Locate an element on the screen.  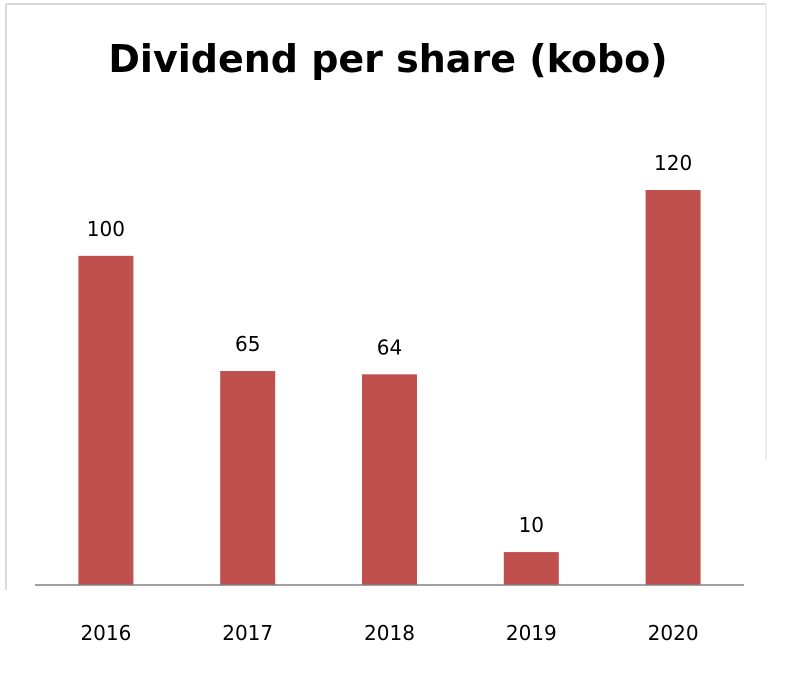
x-tick-label-2019: 2019 is located at coordinates (531, 633).